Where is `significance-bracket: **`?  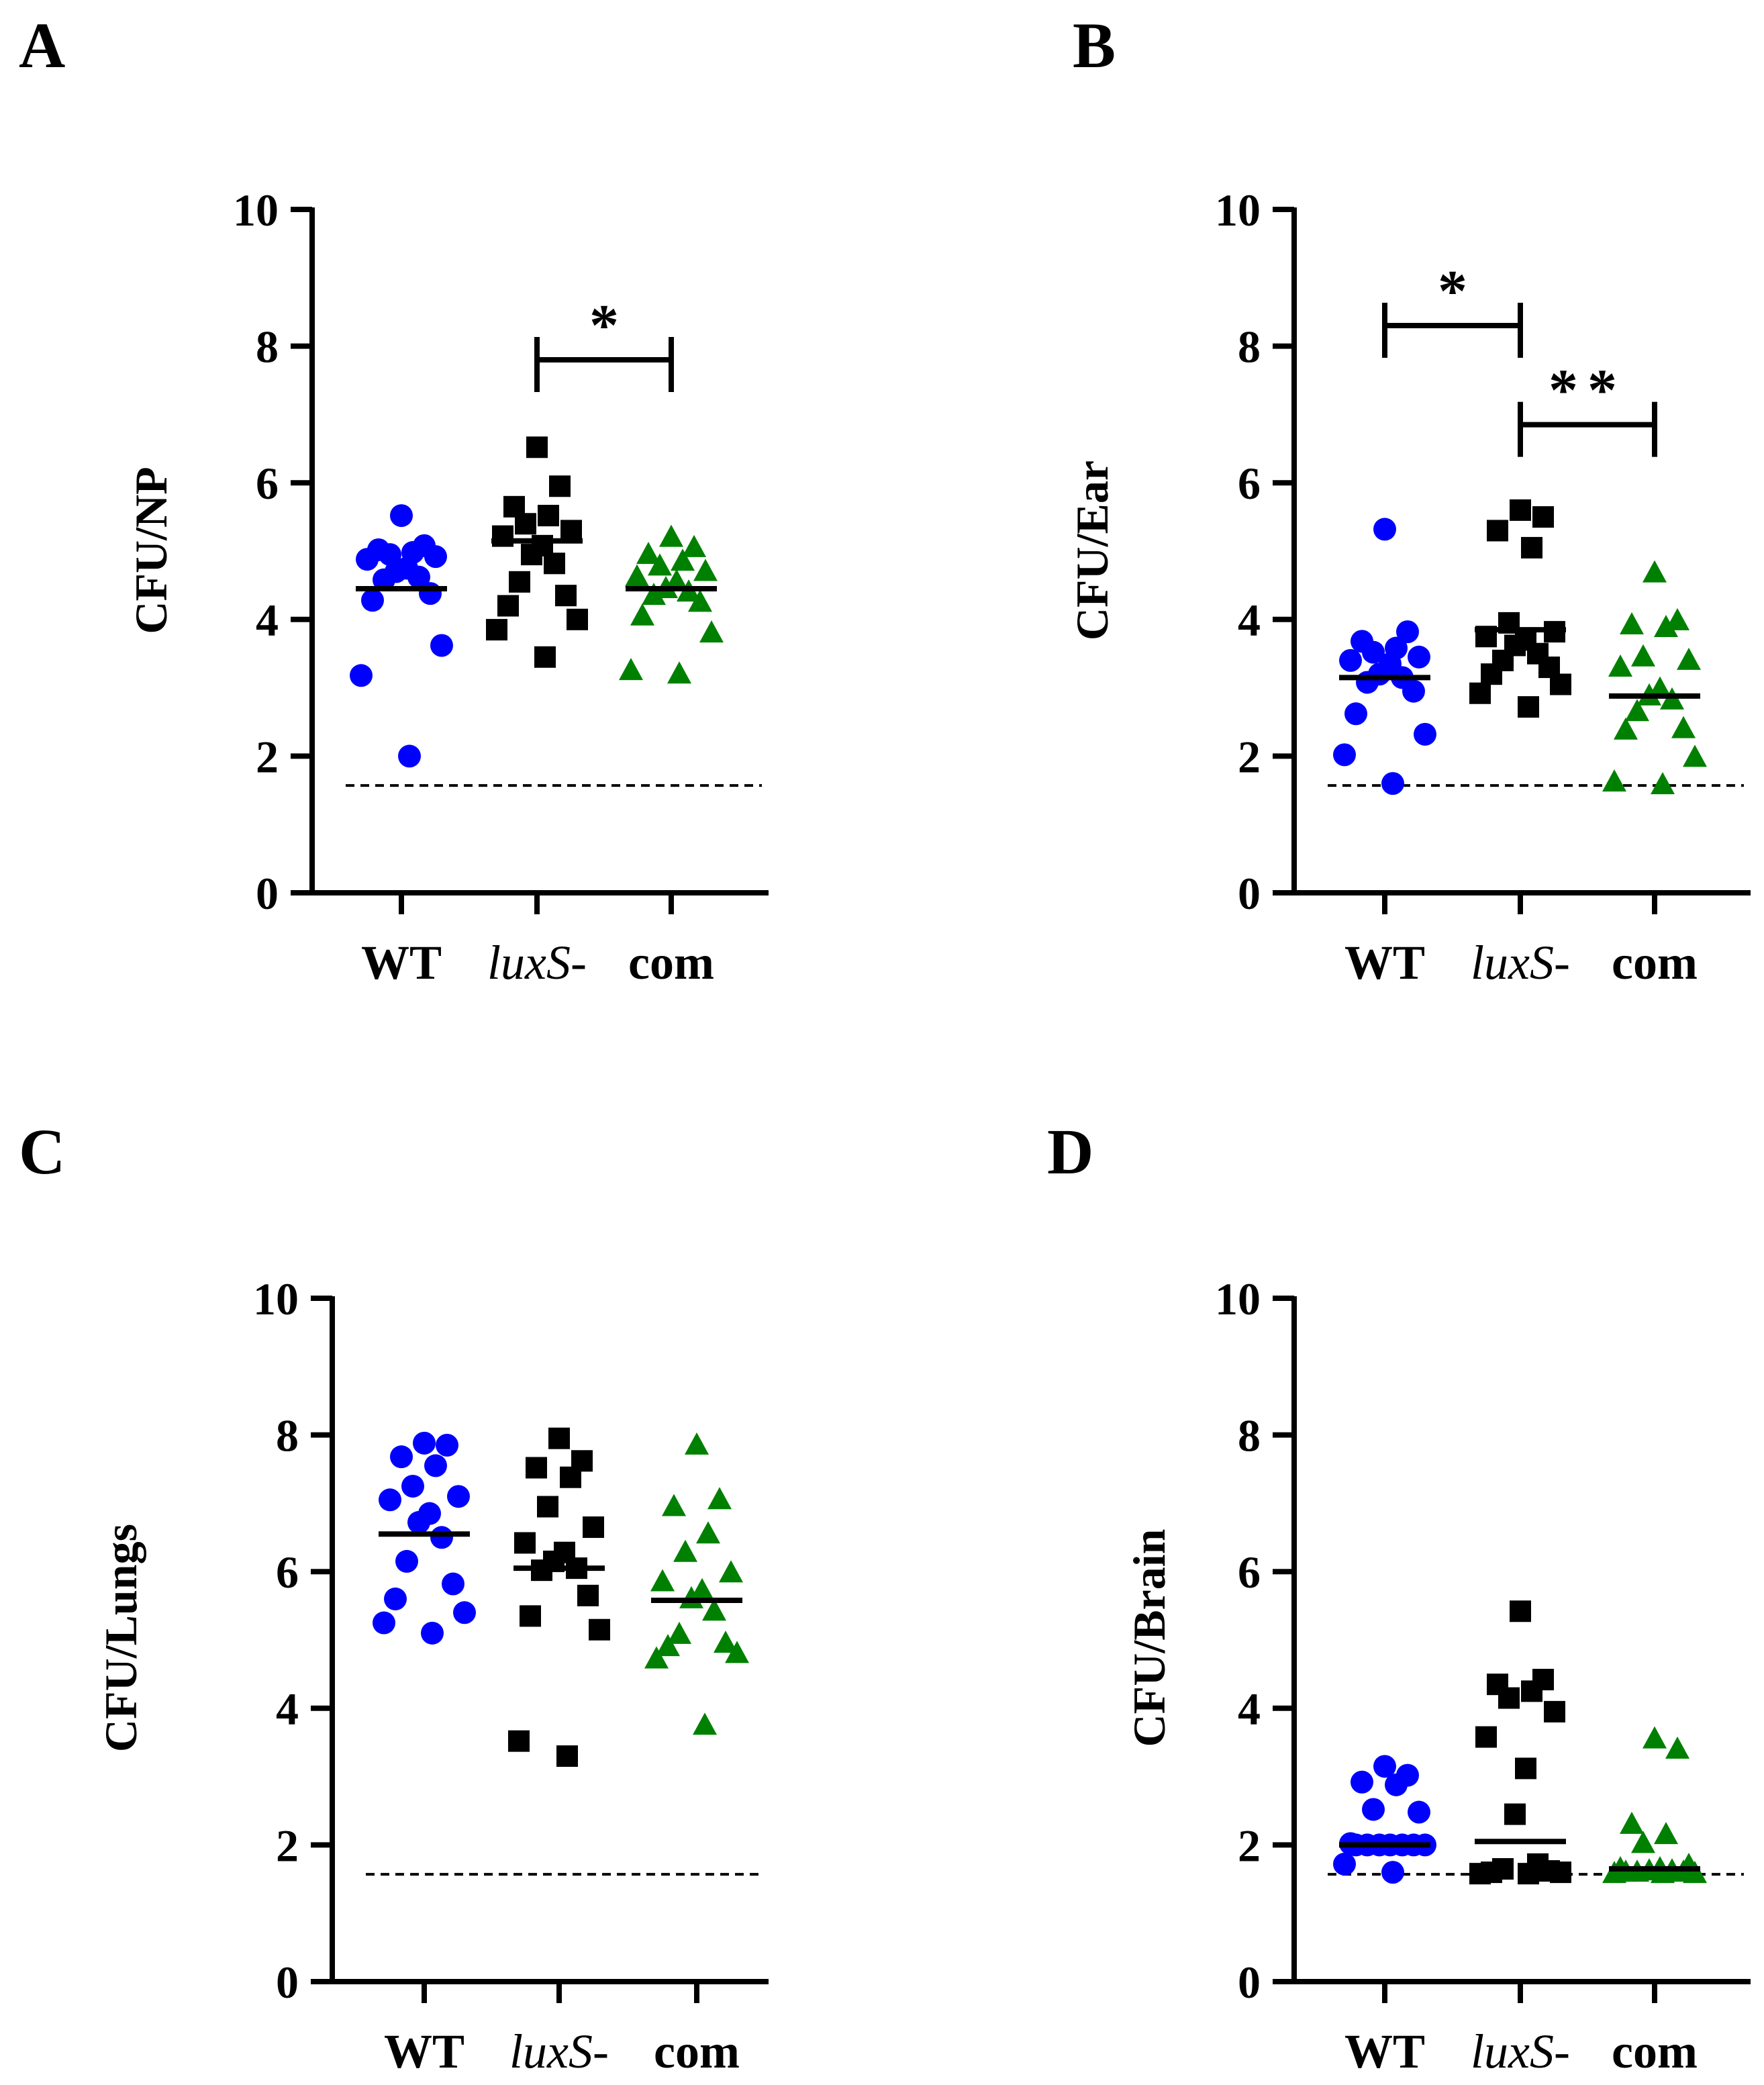
significance-bracket: ** is located at coordinates (1587, 407).